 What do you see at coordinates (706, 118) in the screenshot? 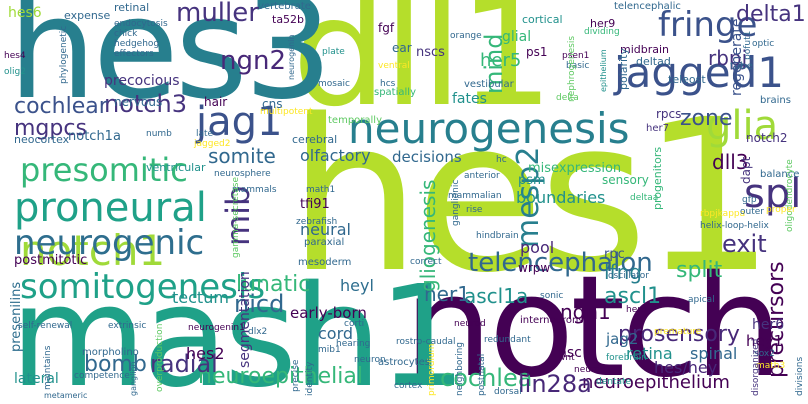
I see `word-zone: zone` at bounding box center [706, 118].